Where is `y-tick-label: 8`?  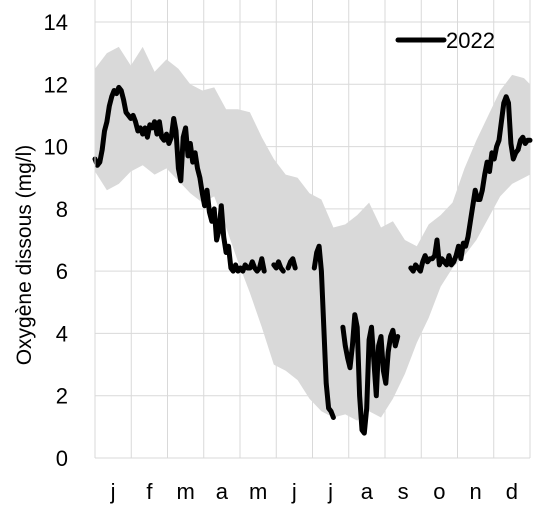
y-tick-label: 8 is located at coordinates (62, 209).